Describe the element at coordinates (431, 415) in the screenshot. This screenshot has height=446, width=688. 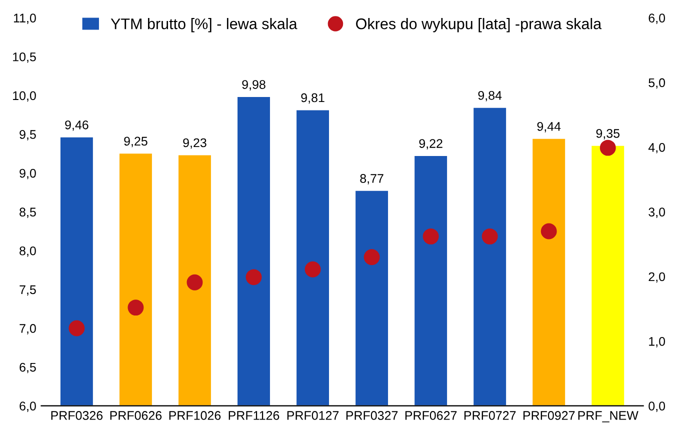
I see `x-tick-label: PRF0627` at that location.